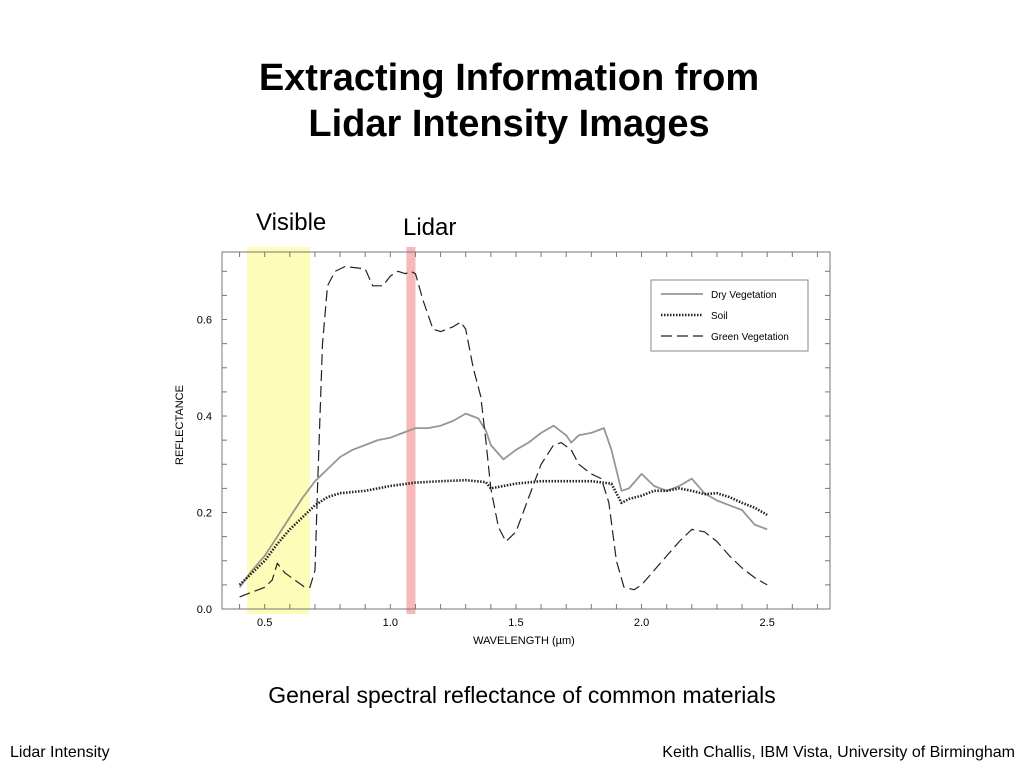 This screenshot has width=1024, height=768. Describe the element at coordinates (430, 227) in the screenshot. I see `lidar-band-label: Lidar` at that location.